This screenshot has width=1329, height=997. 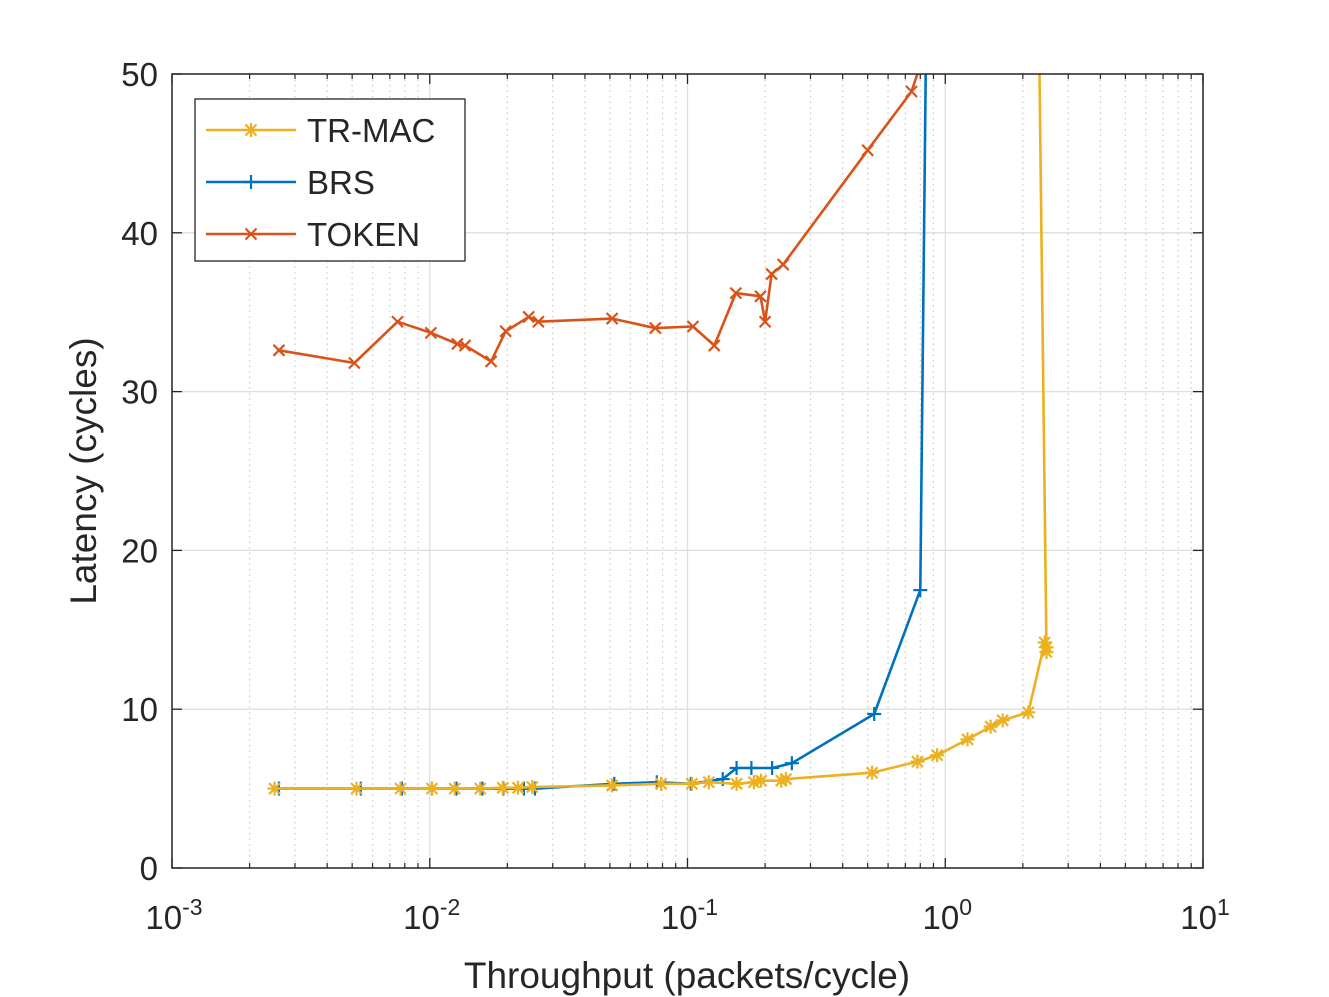 I want to click on x-tick-label: 10⁻², so click(x=431, y=915).